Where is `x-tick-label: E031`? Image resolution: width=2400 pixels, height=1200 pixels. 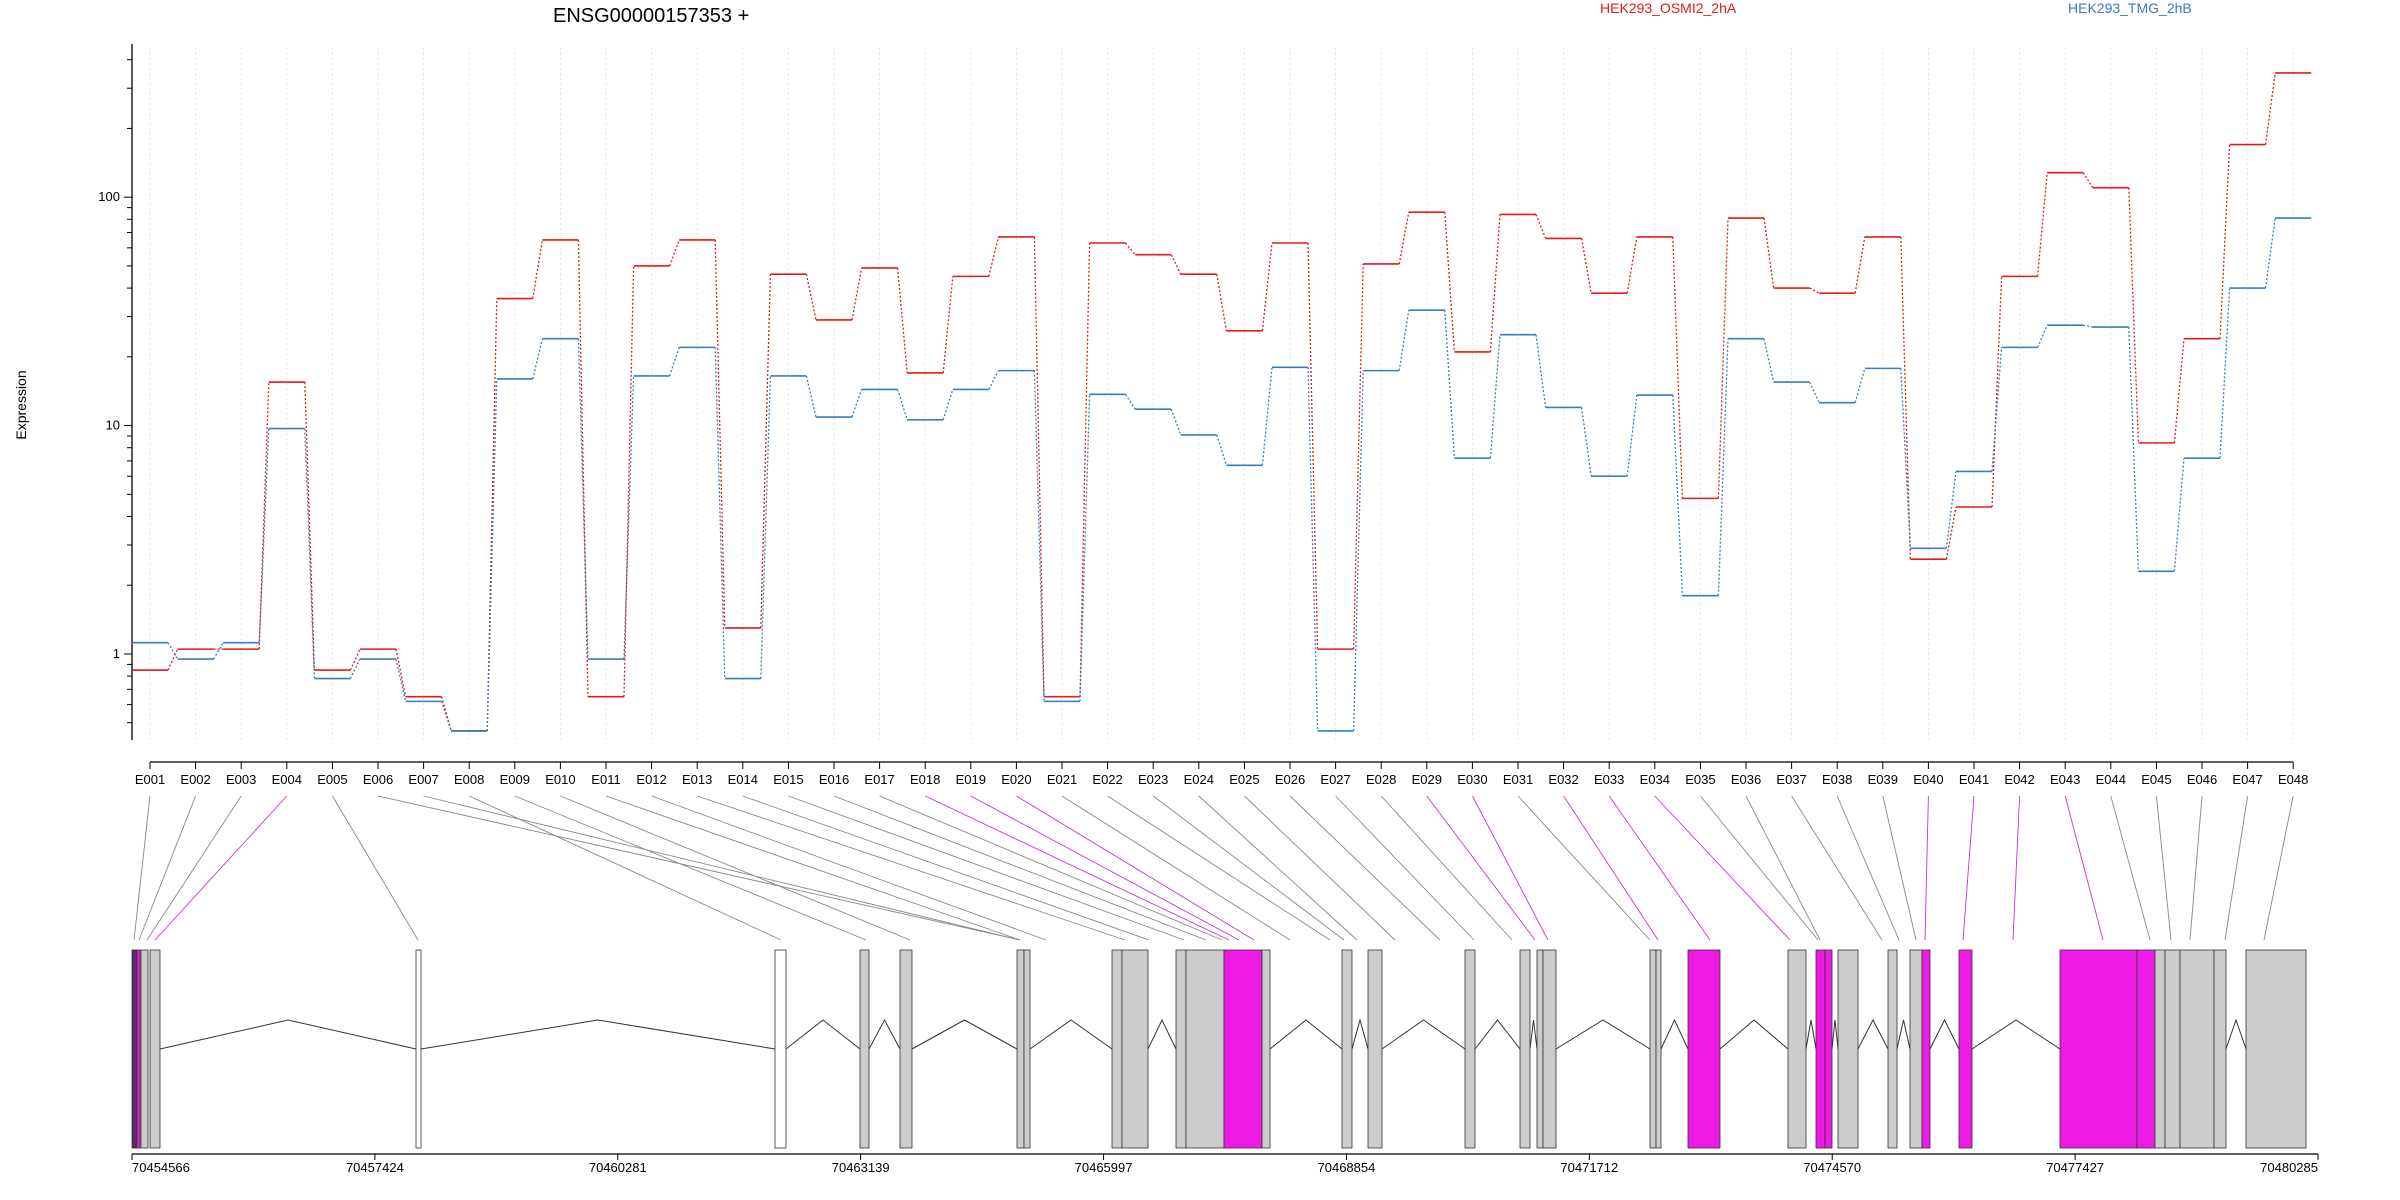 x-tick-label: E031 is located at coordinates (1518, 779).